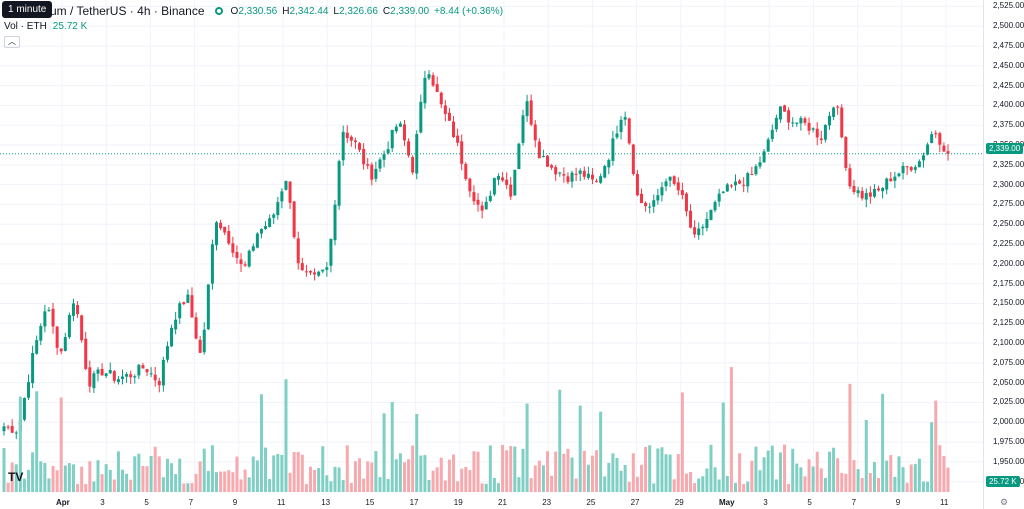 Image resolution: width=1024 pixels, height=509 pixels. I want to click on high-value: 2,342.44, so click(309, 11).